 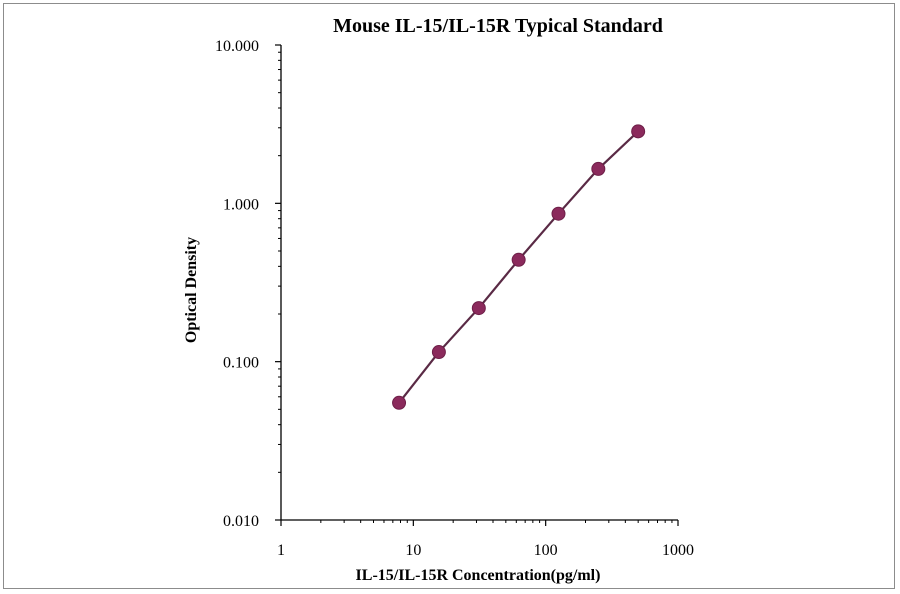 I want to click on x-tick-label: 1, so click(x=281, y=550).